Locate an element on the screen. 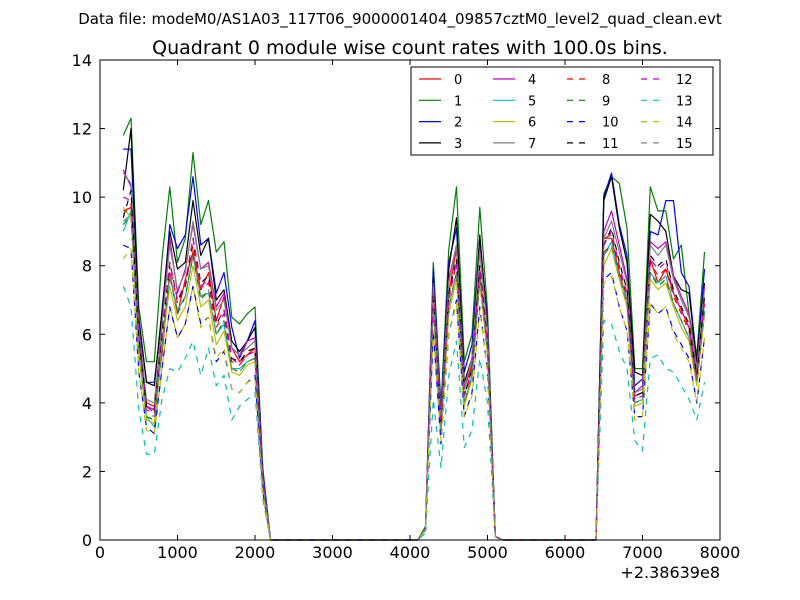  legend-label-10: 10 is located at coordinates (610, 123).